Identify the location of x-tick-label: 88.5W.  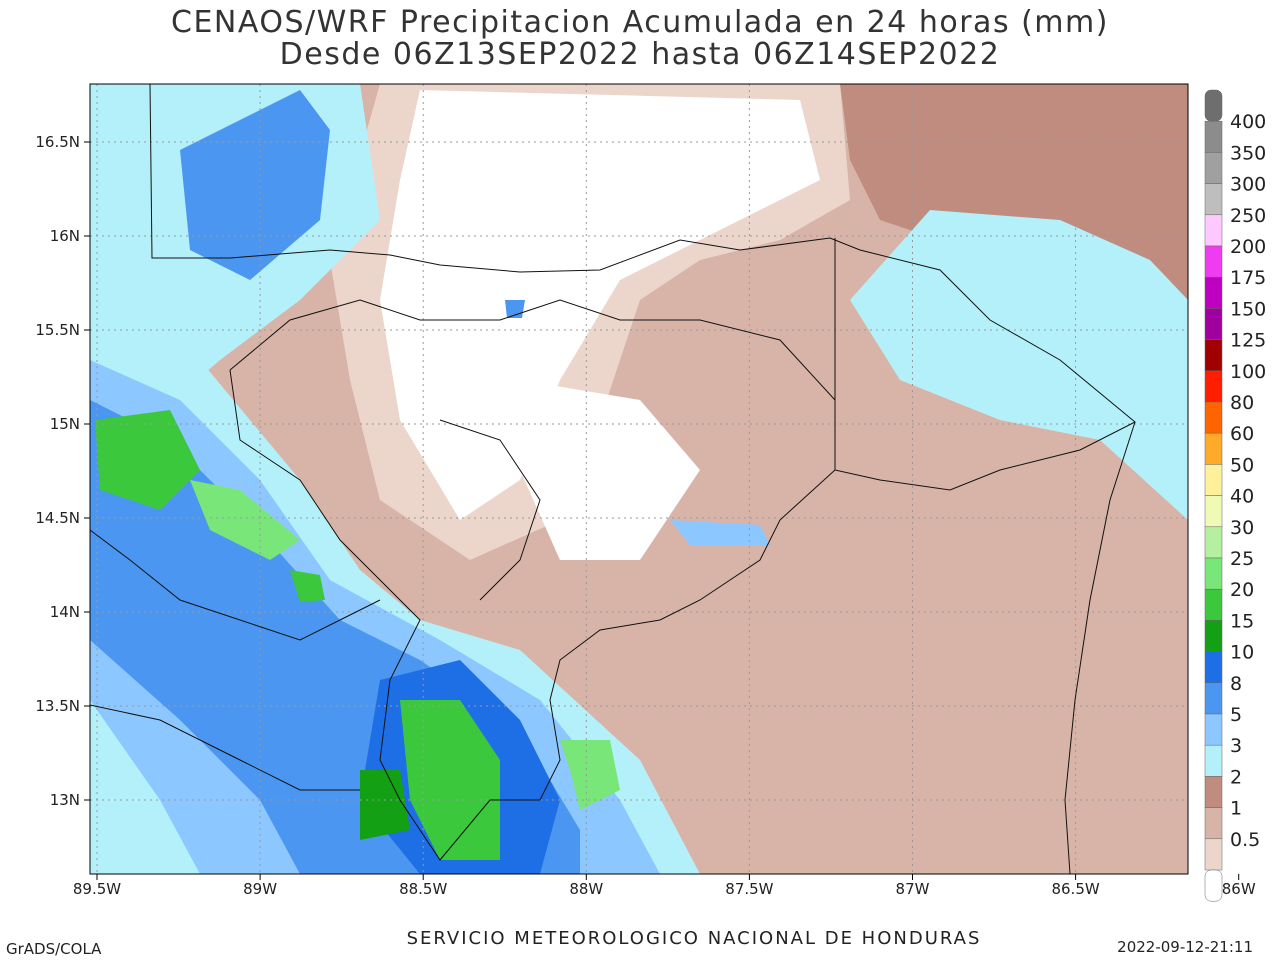
(423, 889).